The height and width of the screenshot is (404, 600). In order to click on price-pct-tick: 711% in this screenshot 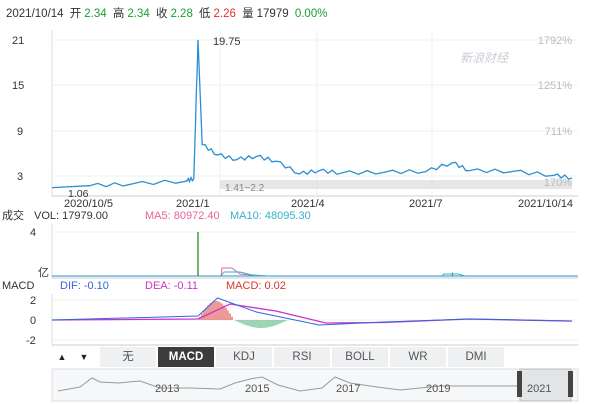, I will do `click(559, 132)`.